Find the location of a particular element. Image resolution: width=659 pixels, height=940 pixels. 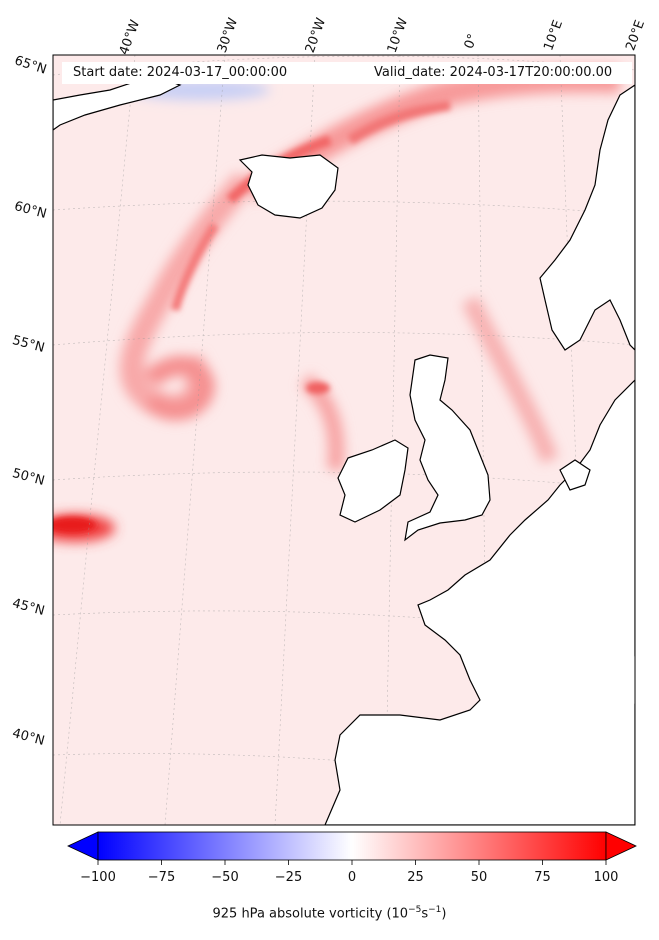

colorbar-tick-label: −75 is located at coordinates (161, 877).